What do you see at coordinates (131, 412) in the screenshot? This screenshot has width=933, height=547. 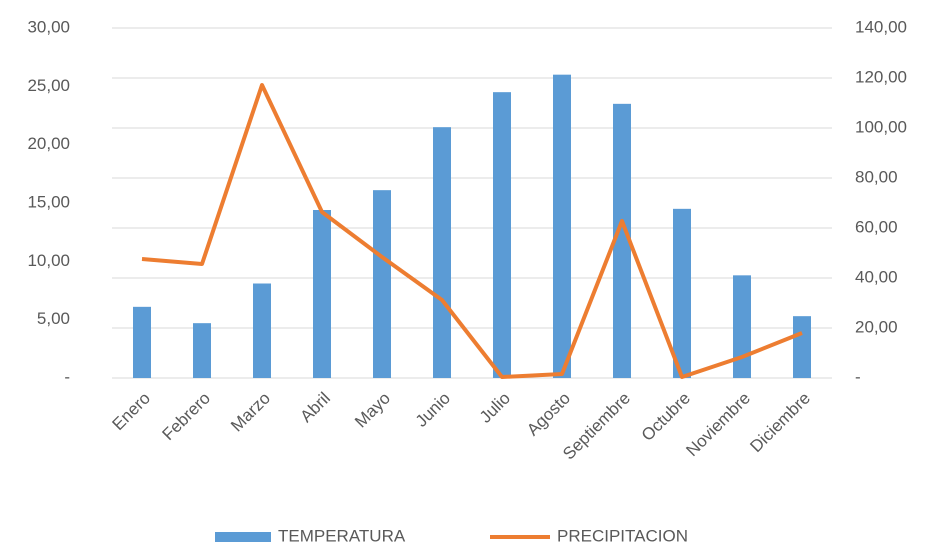 I see `x-tick-label: Enero` at bounding box center [131, 412].